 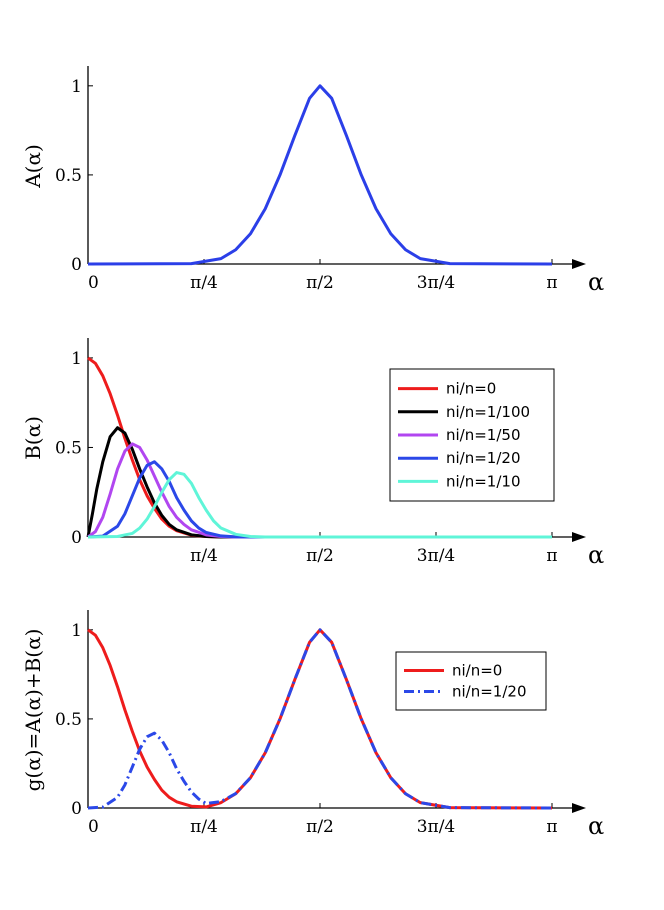 I want to click on legend-label: ni/n=1/100, so click(x=488, y=412).